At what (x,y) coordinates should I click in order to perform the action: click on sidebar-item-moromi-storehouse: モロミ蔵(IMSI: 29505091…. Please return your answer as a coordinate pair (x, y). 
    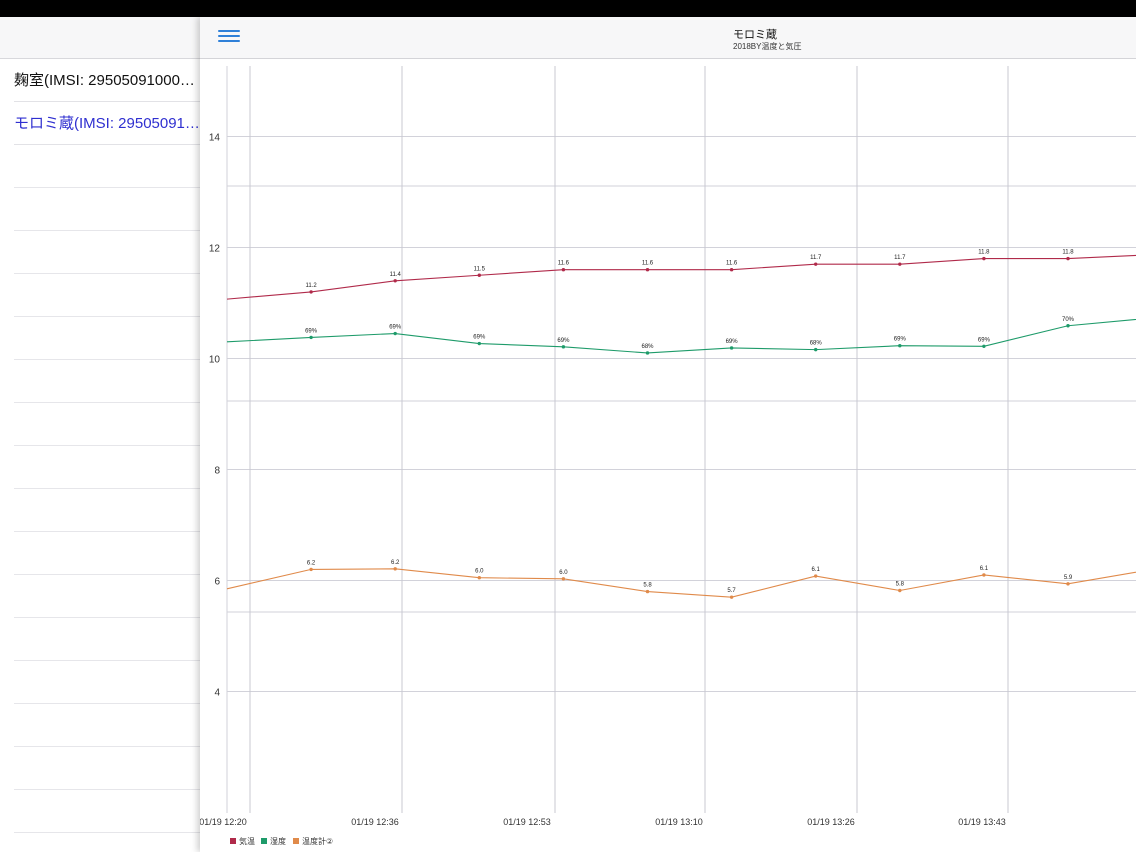
    Looking at the image, I should click on (100, 123).